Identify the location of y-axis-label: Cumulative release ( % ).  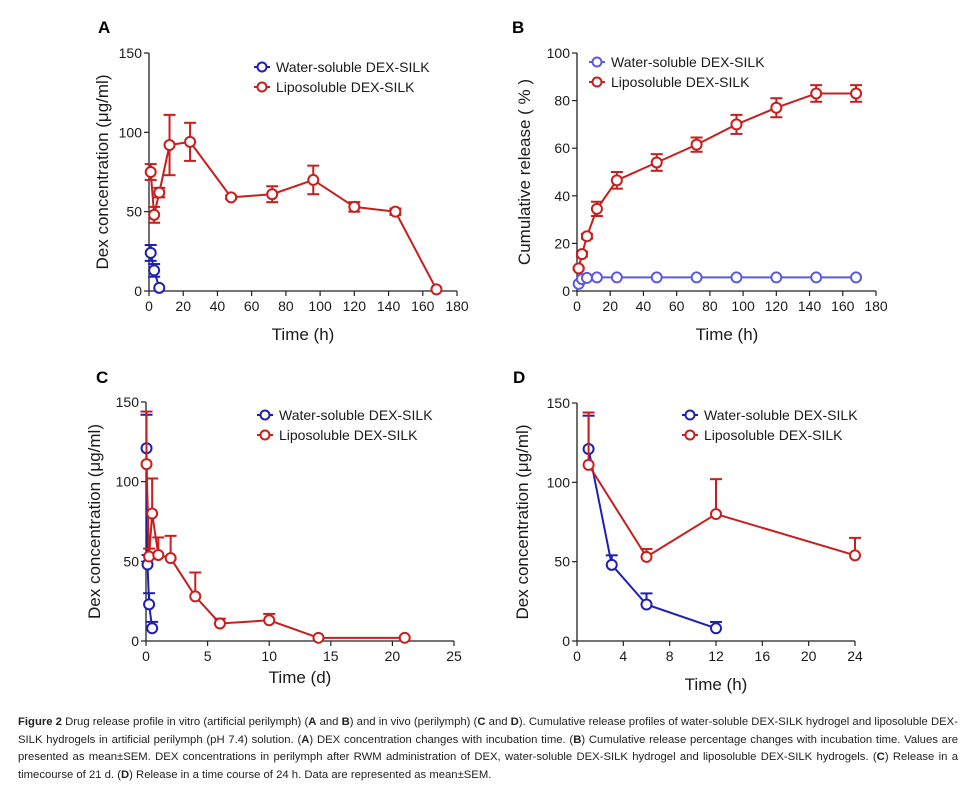
(524, 172).